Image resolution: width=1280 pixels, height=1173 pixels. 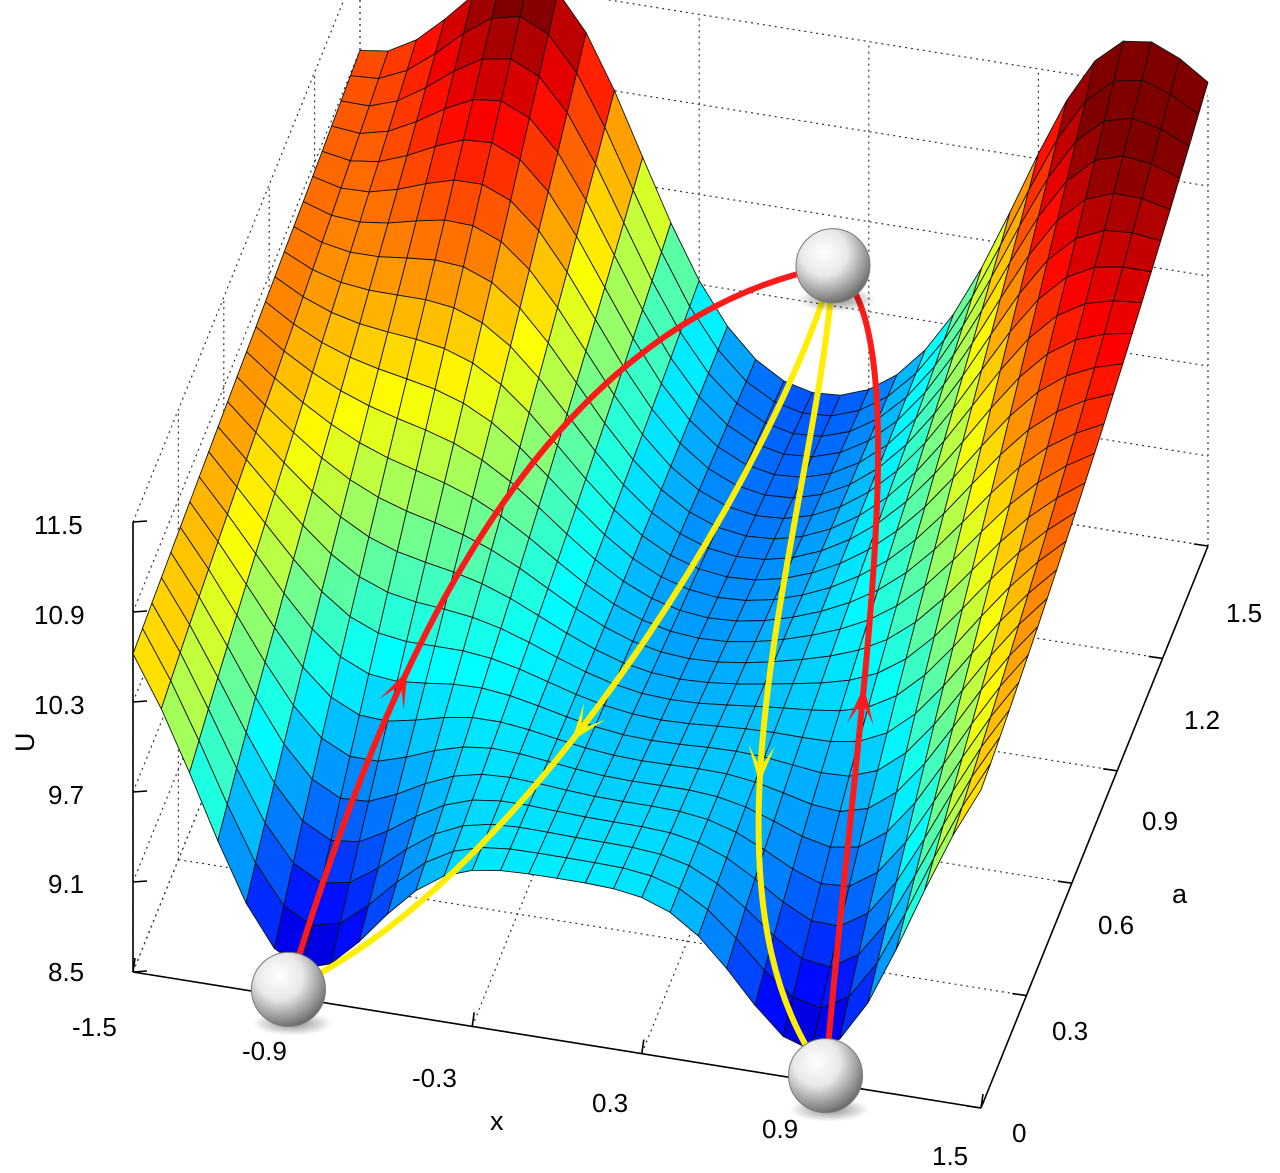 I want to click on u-tick-label: 10.9, so click(x=59, y=615).